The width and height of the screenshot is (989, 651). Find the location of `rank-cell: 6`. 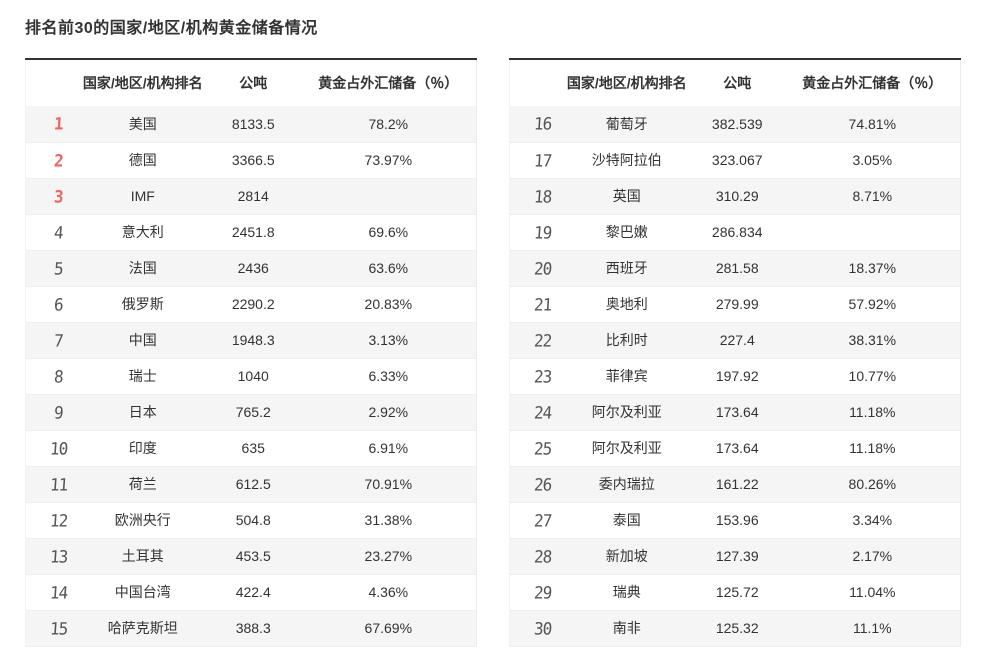

rank-cell: 6 is located at coordinates (53, 304).